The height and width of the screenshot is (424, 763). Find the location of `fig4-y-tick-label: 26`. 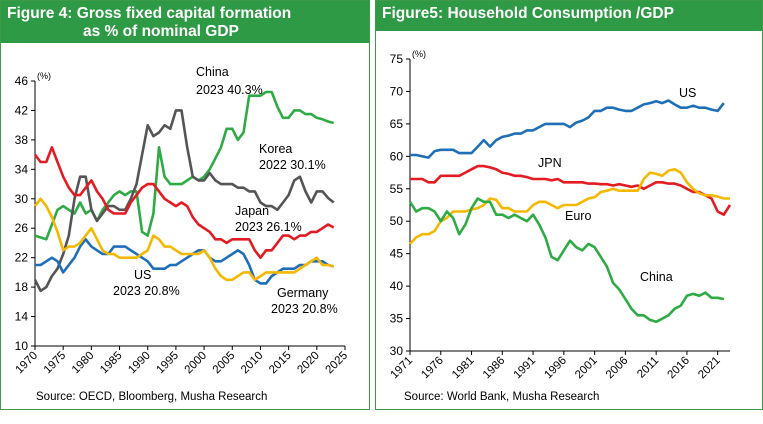

fig4-y-tick-label: 26 is located at coordinates (22, 228).